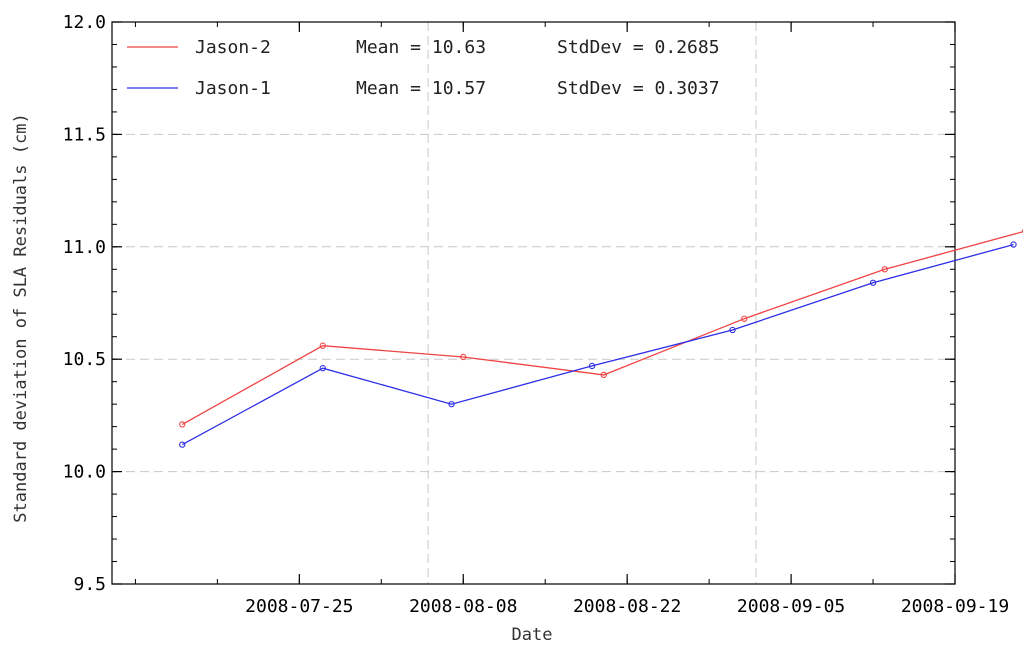 The width and height of the screenshot is (1023, 645). What do you see at coordinates (421, 47) in the screenshot?
I see `legend-mean: Mean = 10.63` at bounding box center [421, 47].